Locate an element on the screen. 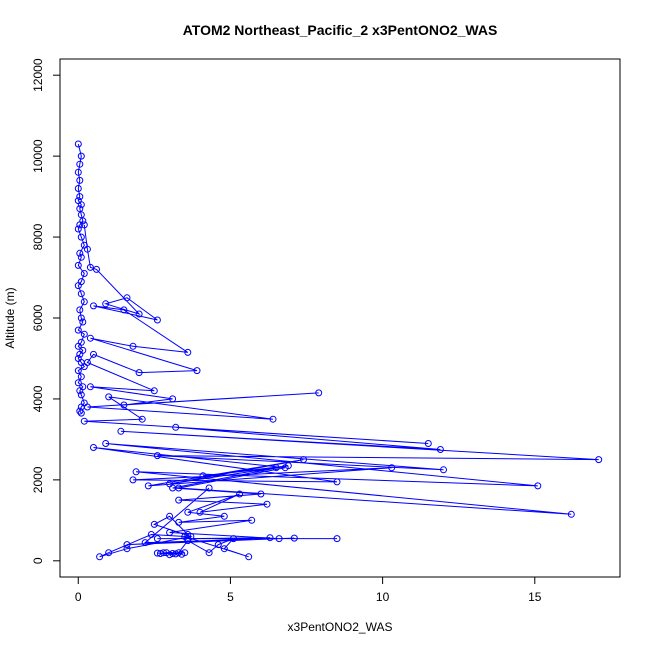 This screenshot has height=650, width=650. y-tick-label: 12000 is located at coordinates (38, 75).